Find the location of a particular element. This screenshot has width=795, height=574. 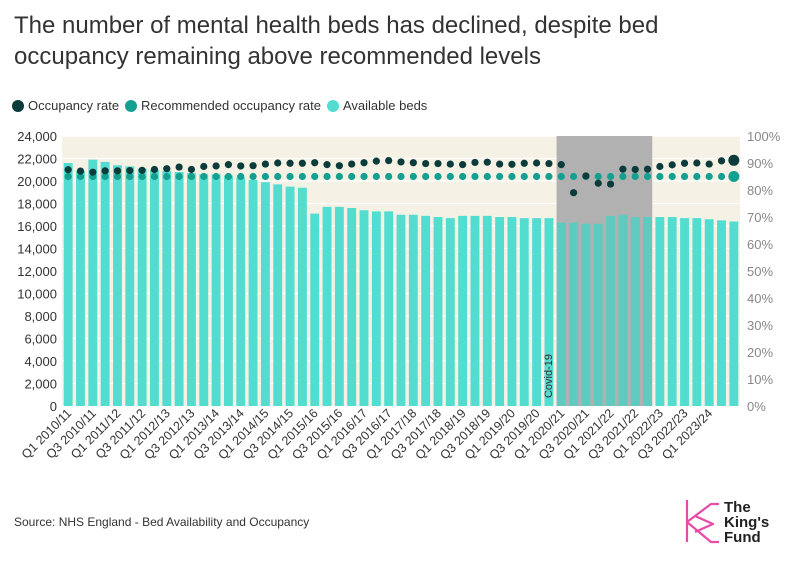

covid-annotation-label: Covid-19 is located at coordinates (549, 376).